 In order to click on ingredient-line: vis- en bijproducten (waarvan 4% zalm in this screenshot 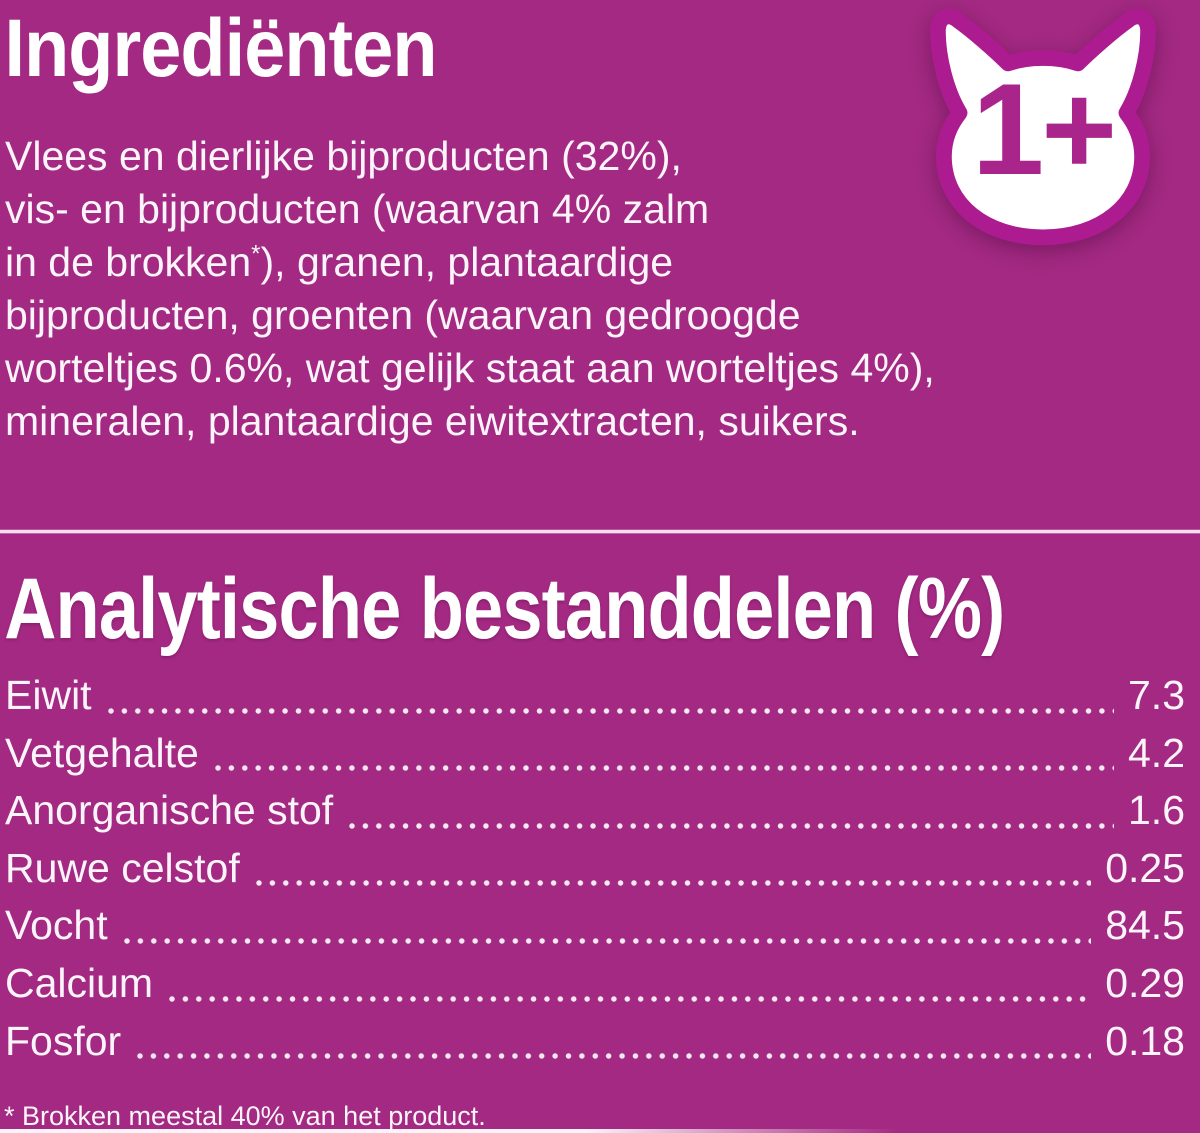, I will do `click(357, 209)`.